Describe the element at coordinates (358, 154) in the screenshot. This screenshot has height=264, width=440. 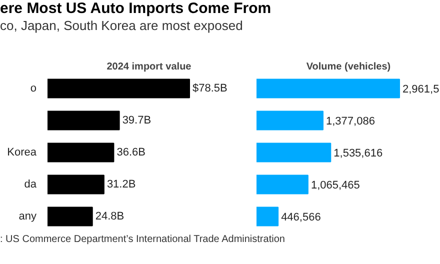
I see `data-label: 1,535,616` at that location.